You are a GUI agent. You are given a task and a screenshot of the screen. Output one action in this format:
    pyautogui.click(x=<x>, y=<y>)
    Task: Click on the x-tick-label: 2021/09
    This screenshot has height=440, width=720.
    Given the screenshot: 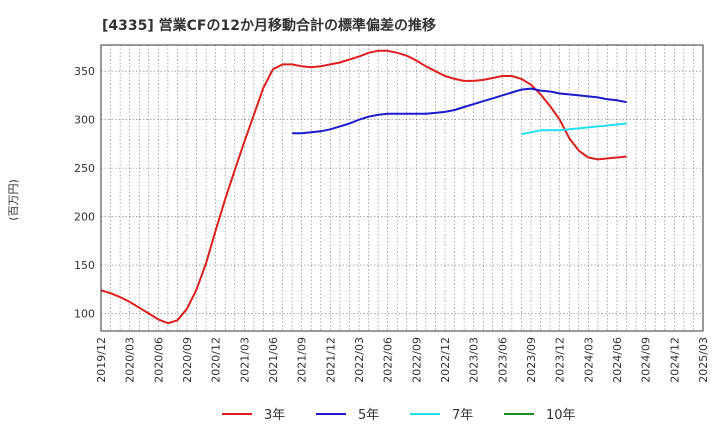 What is the action you would take?
    pyautogui.click(x=302, y=360)
    